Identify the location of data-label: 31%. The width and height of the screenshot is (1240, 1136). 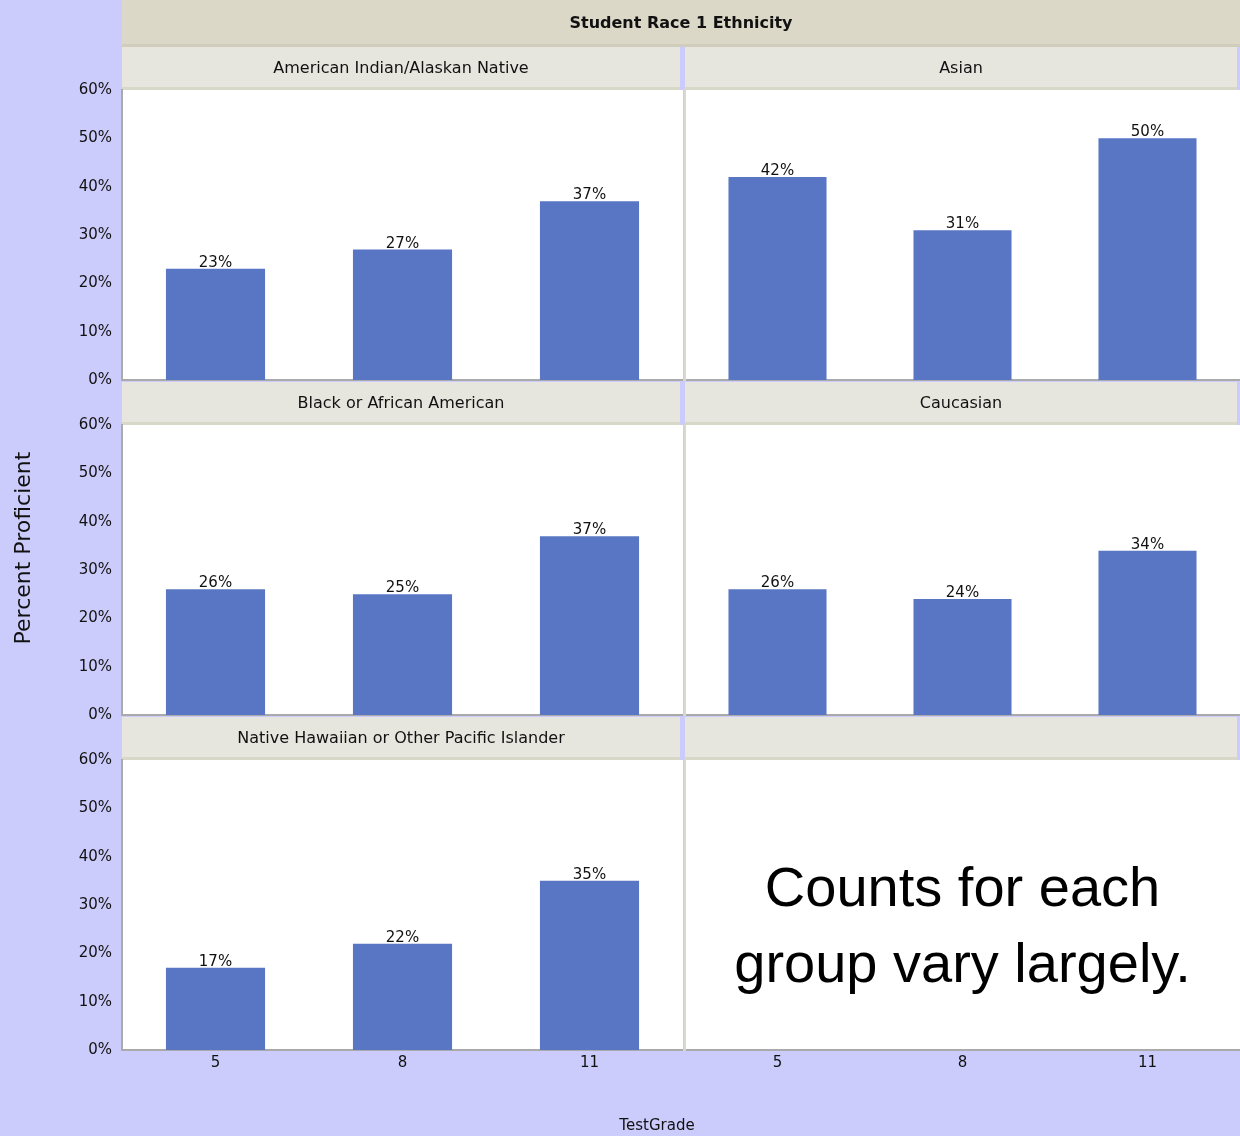
(962, 223).